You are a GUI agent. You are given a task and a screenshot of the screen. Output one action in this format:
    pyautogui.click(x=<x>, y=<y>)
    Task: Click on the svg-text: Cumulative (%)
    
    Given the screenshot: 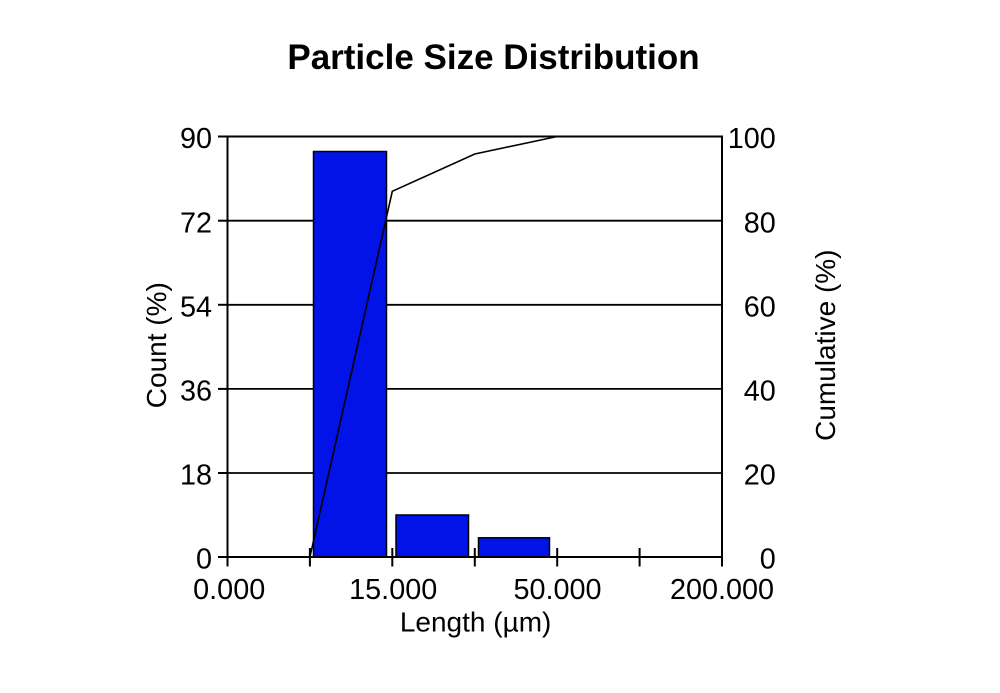 What is the action you would take?
    pyautogui.click(x=825, y=345)
    